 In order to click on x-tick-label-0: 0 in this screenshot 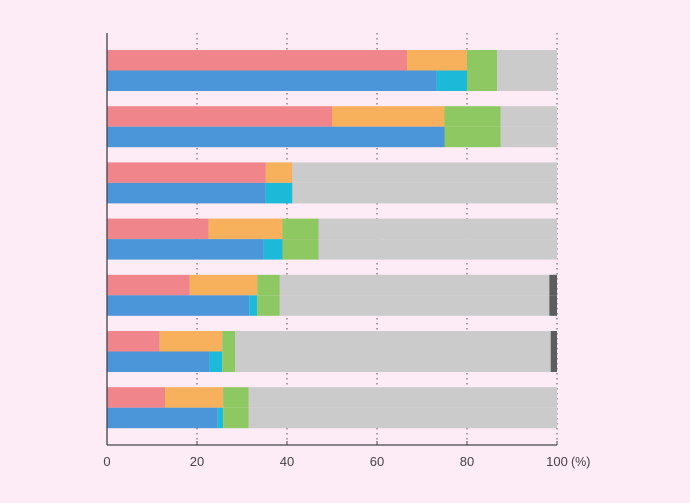, I will do `click(106, 461)`.